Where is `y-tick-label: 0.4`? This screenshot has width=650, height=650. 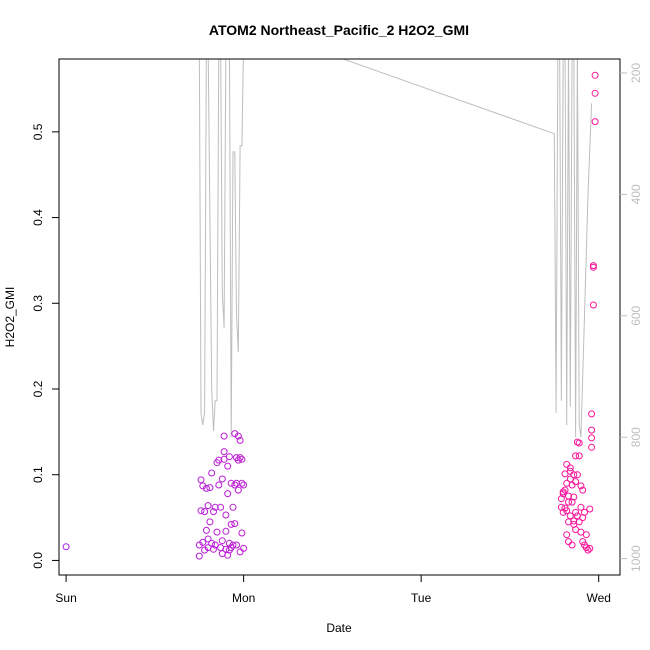
y-tick-label: 0.4 is located at coordinates (38, 217).